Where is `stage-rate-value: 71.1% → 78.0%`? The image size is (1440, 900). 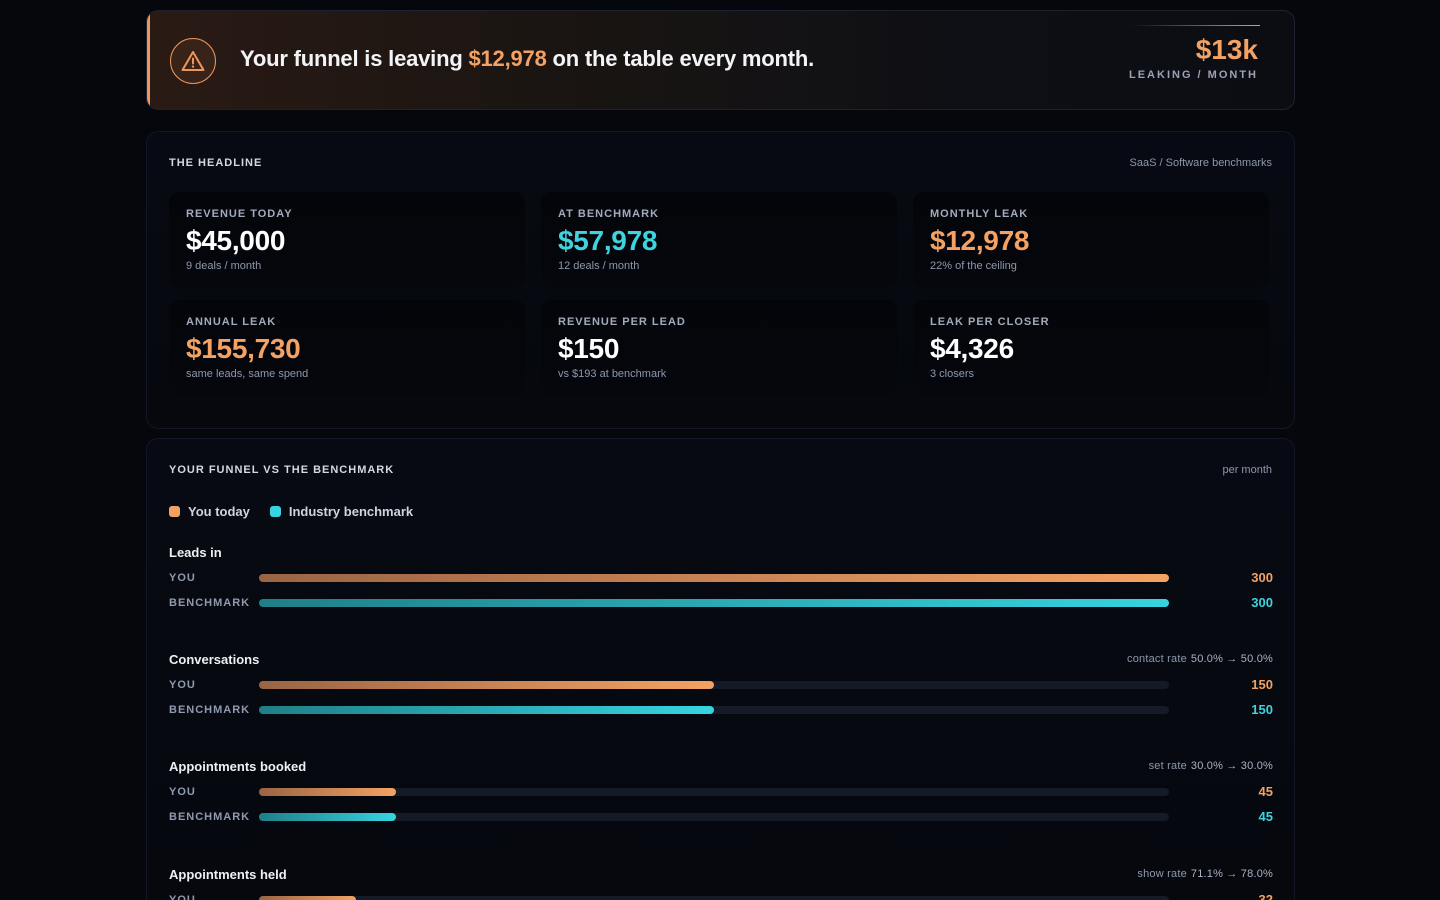
stage-rate-value: 71.1% → 78.0% is located at coordinates (1231, 874).